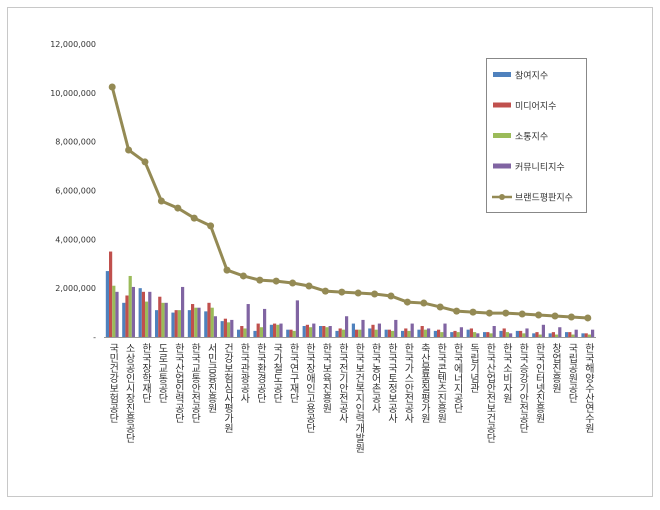 Image resolution: width=660 pixels, height=510 pixels. What do you see at coordinates (326, 378) in the screenshot?
I see `x-tick-label: 한국보육진흥원` at bounding box center [326, 378].